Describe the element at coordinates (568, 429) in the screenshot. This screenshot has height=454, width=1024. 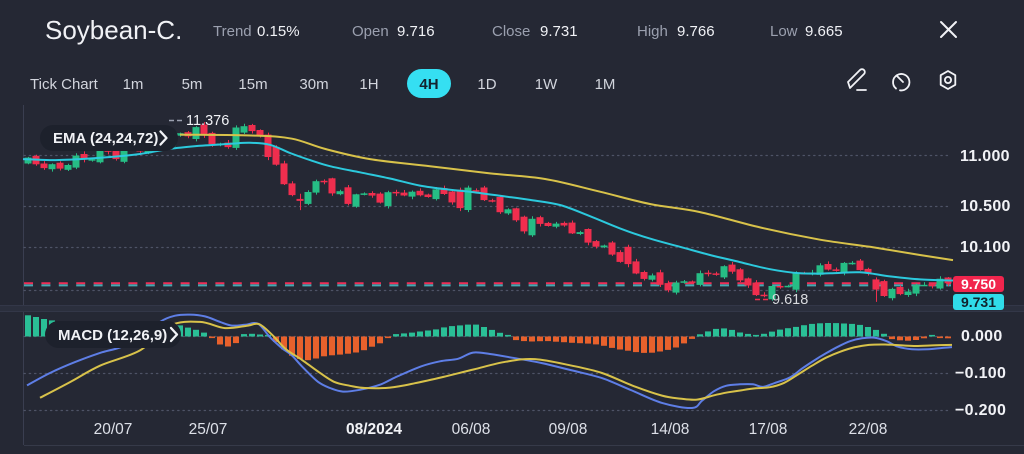
I see `svg-text: 09/08` at that location.